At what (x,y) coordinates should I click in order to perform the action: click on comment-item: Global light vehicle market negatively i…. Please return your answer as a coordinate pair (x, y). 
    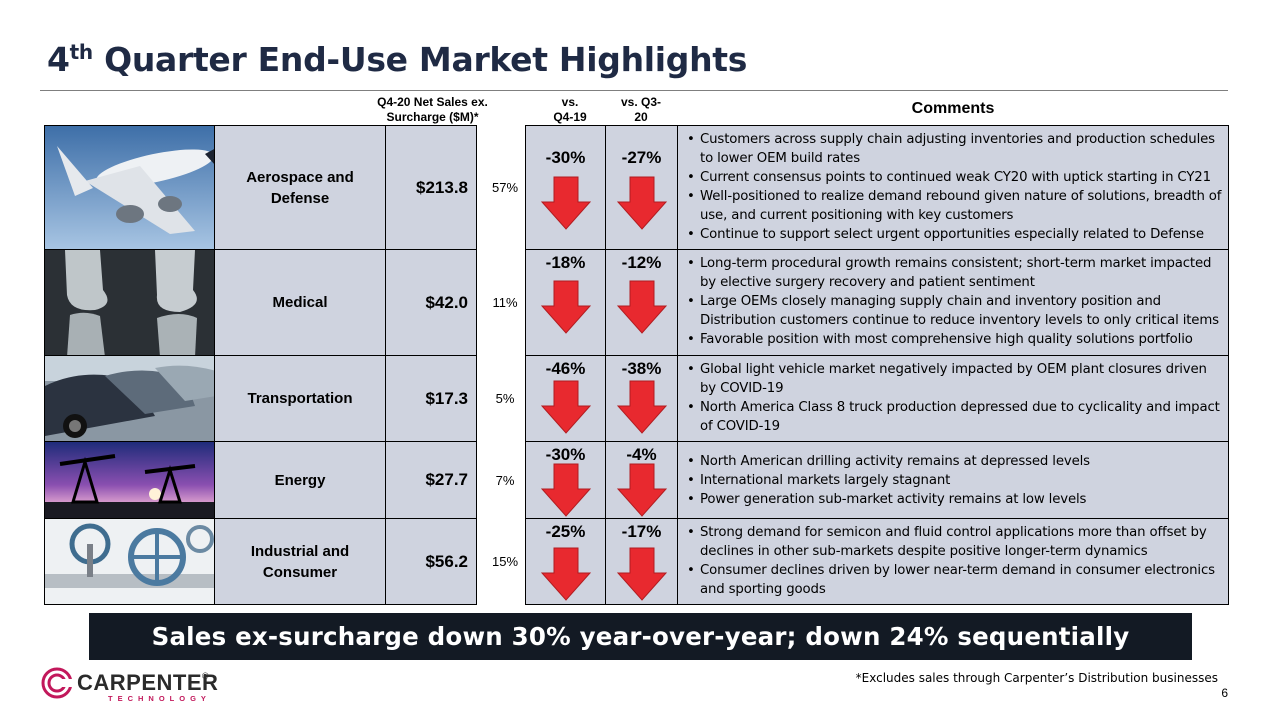
    Looking at the image, I should click on (955, 379).